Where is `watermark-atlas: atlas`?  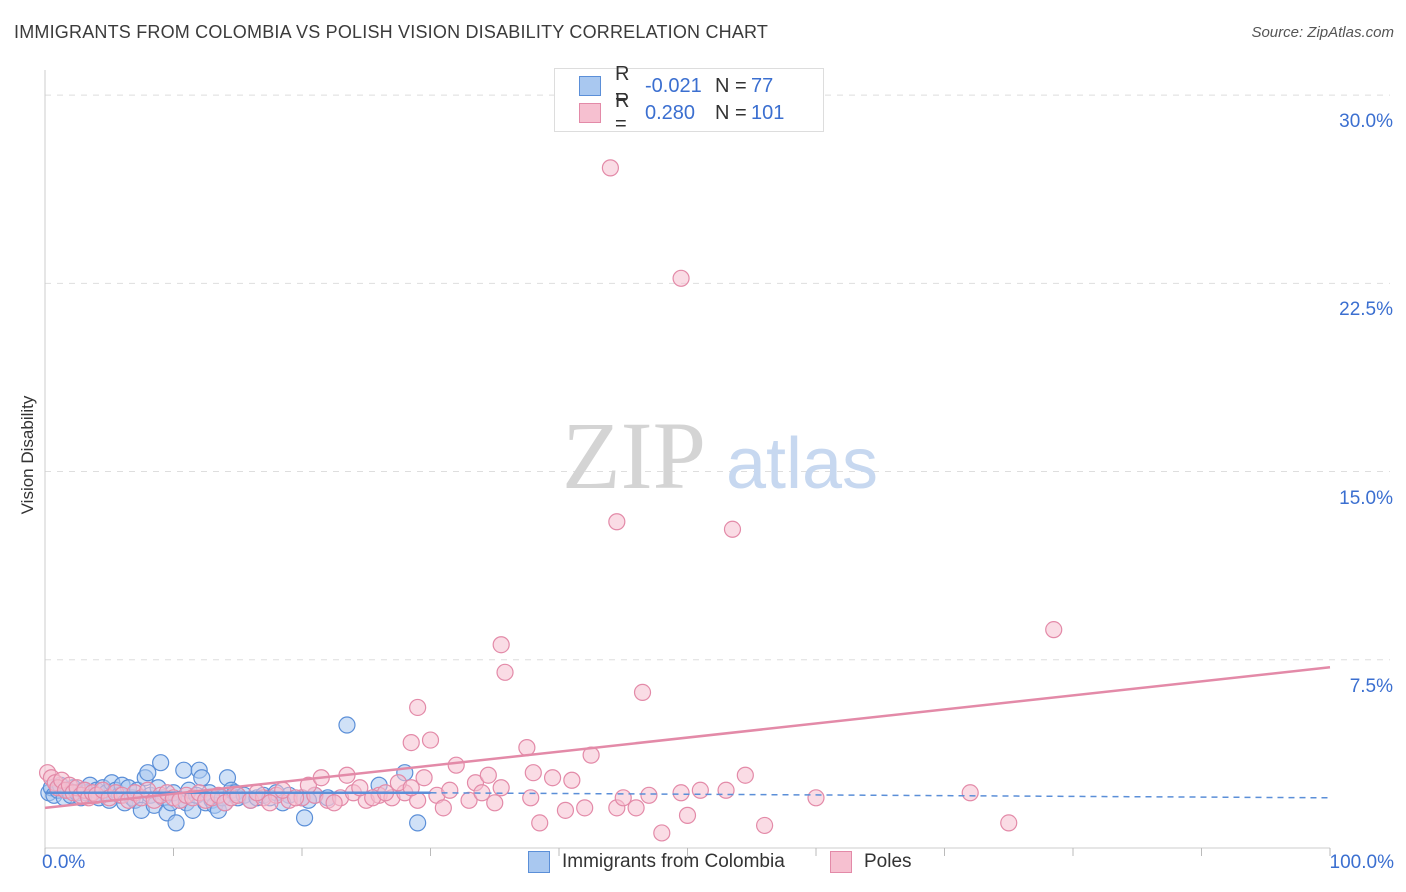 watermark-atlas: atlas is located at coordinates (802, 464).